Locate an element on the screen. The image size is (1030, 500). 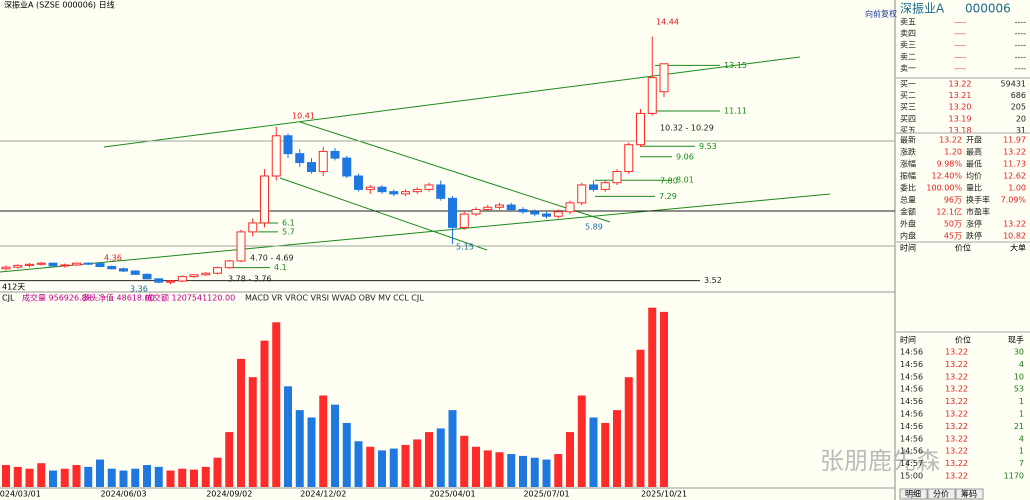
trade-cell: 30 is located at coordinates (1019, 352).